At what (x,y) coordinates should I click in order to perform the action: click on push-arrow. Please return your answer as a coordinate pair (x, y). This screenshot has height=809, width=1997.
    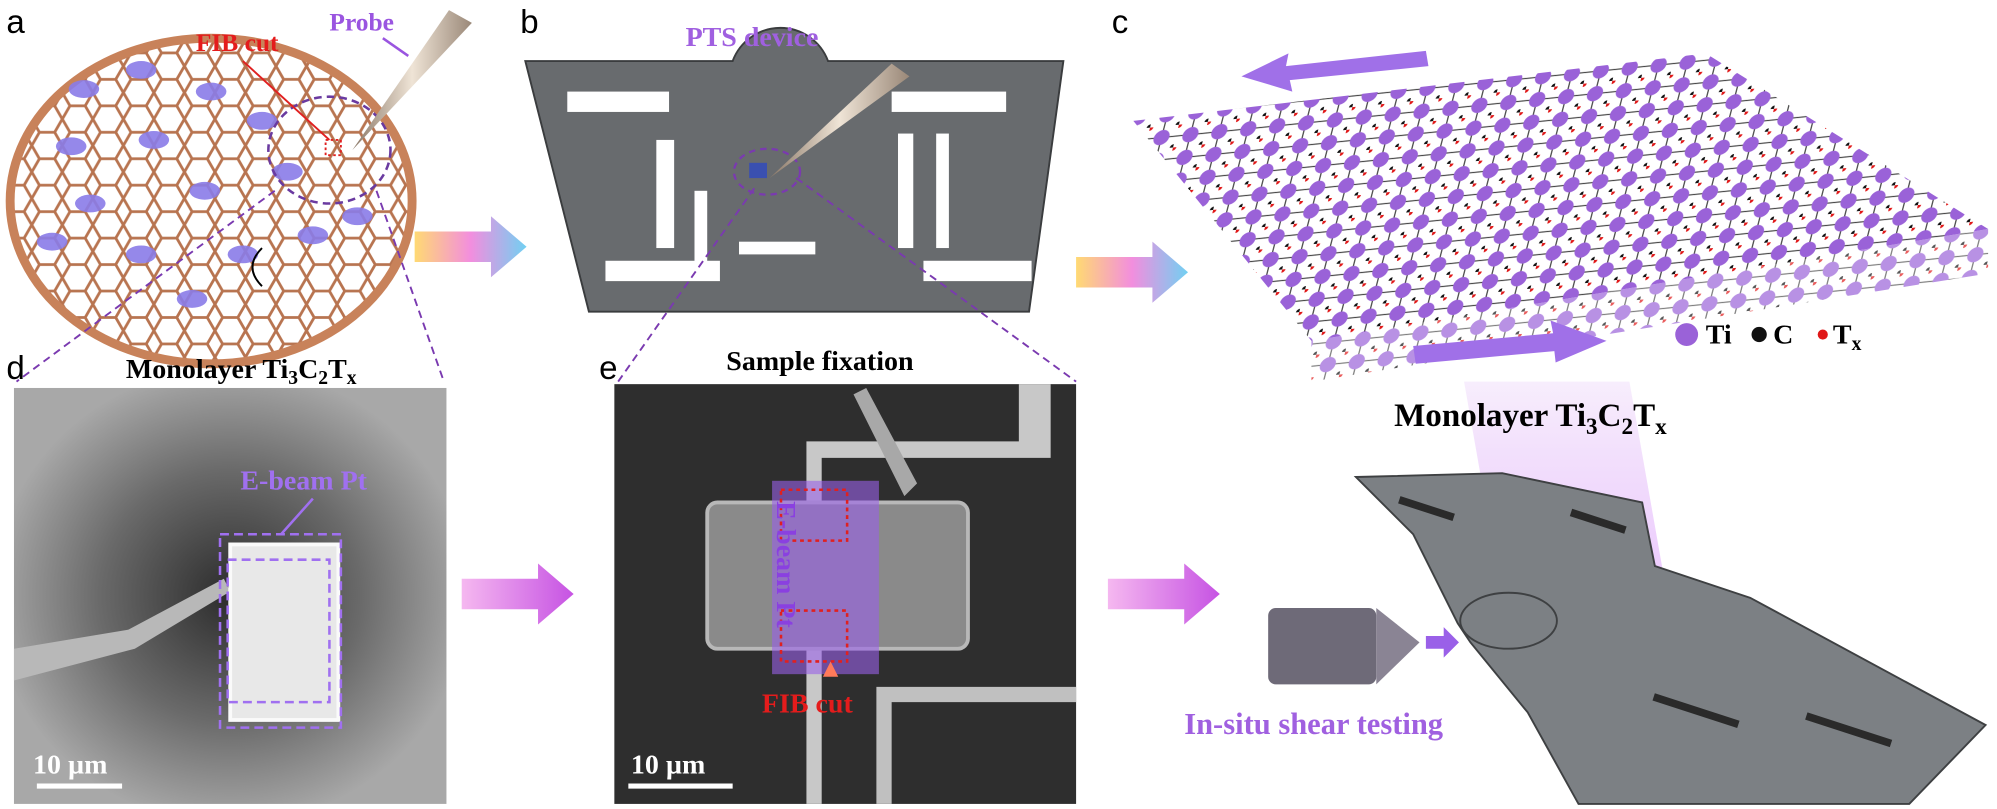
    Looking at the image, I should click on (1442, 642).